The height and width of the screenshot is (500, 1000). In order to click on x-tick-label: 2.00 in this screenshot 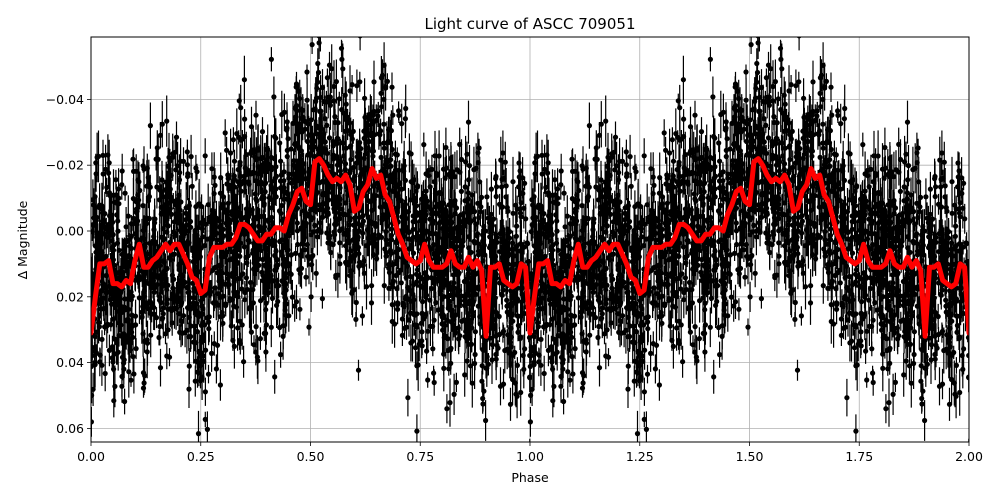, I will do `click(969, 456)`.